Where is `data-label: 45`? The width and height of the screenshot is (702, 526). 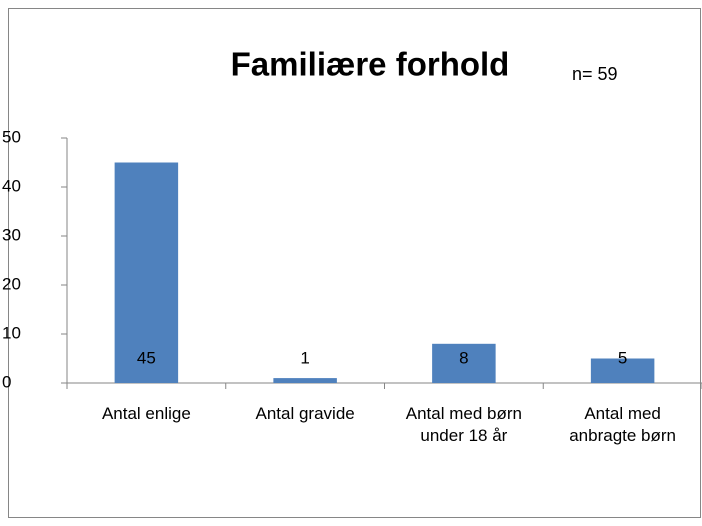
data-label: 45 is located at coordinates (146, 357).